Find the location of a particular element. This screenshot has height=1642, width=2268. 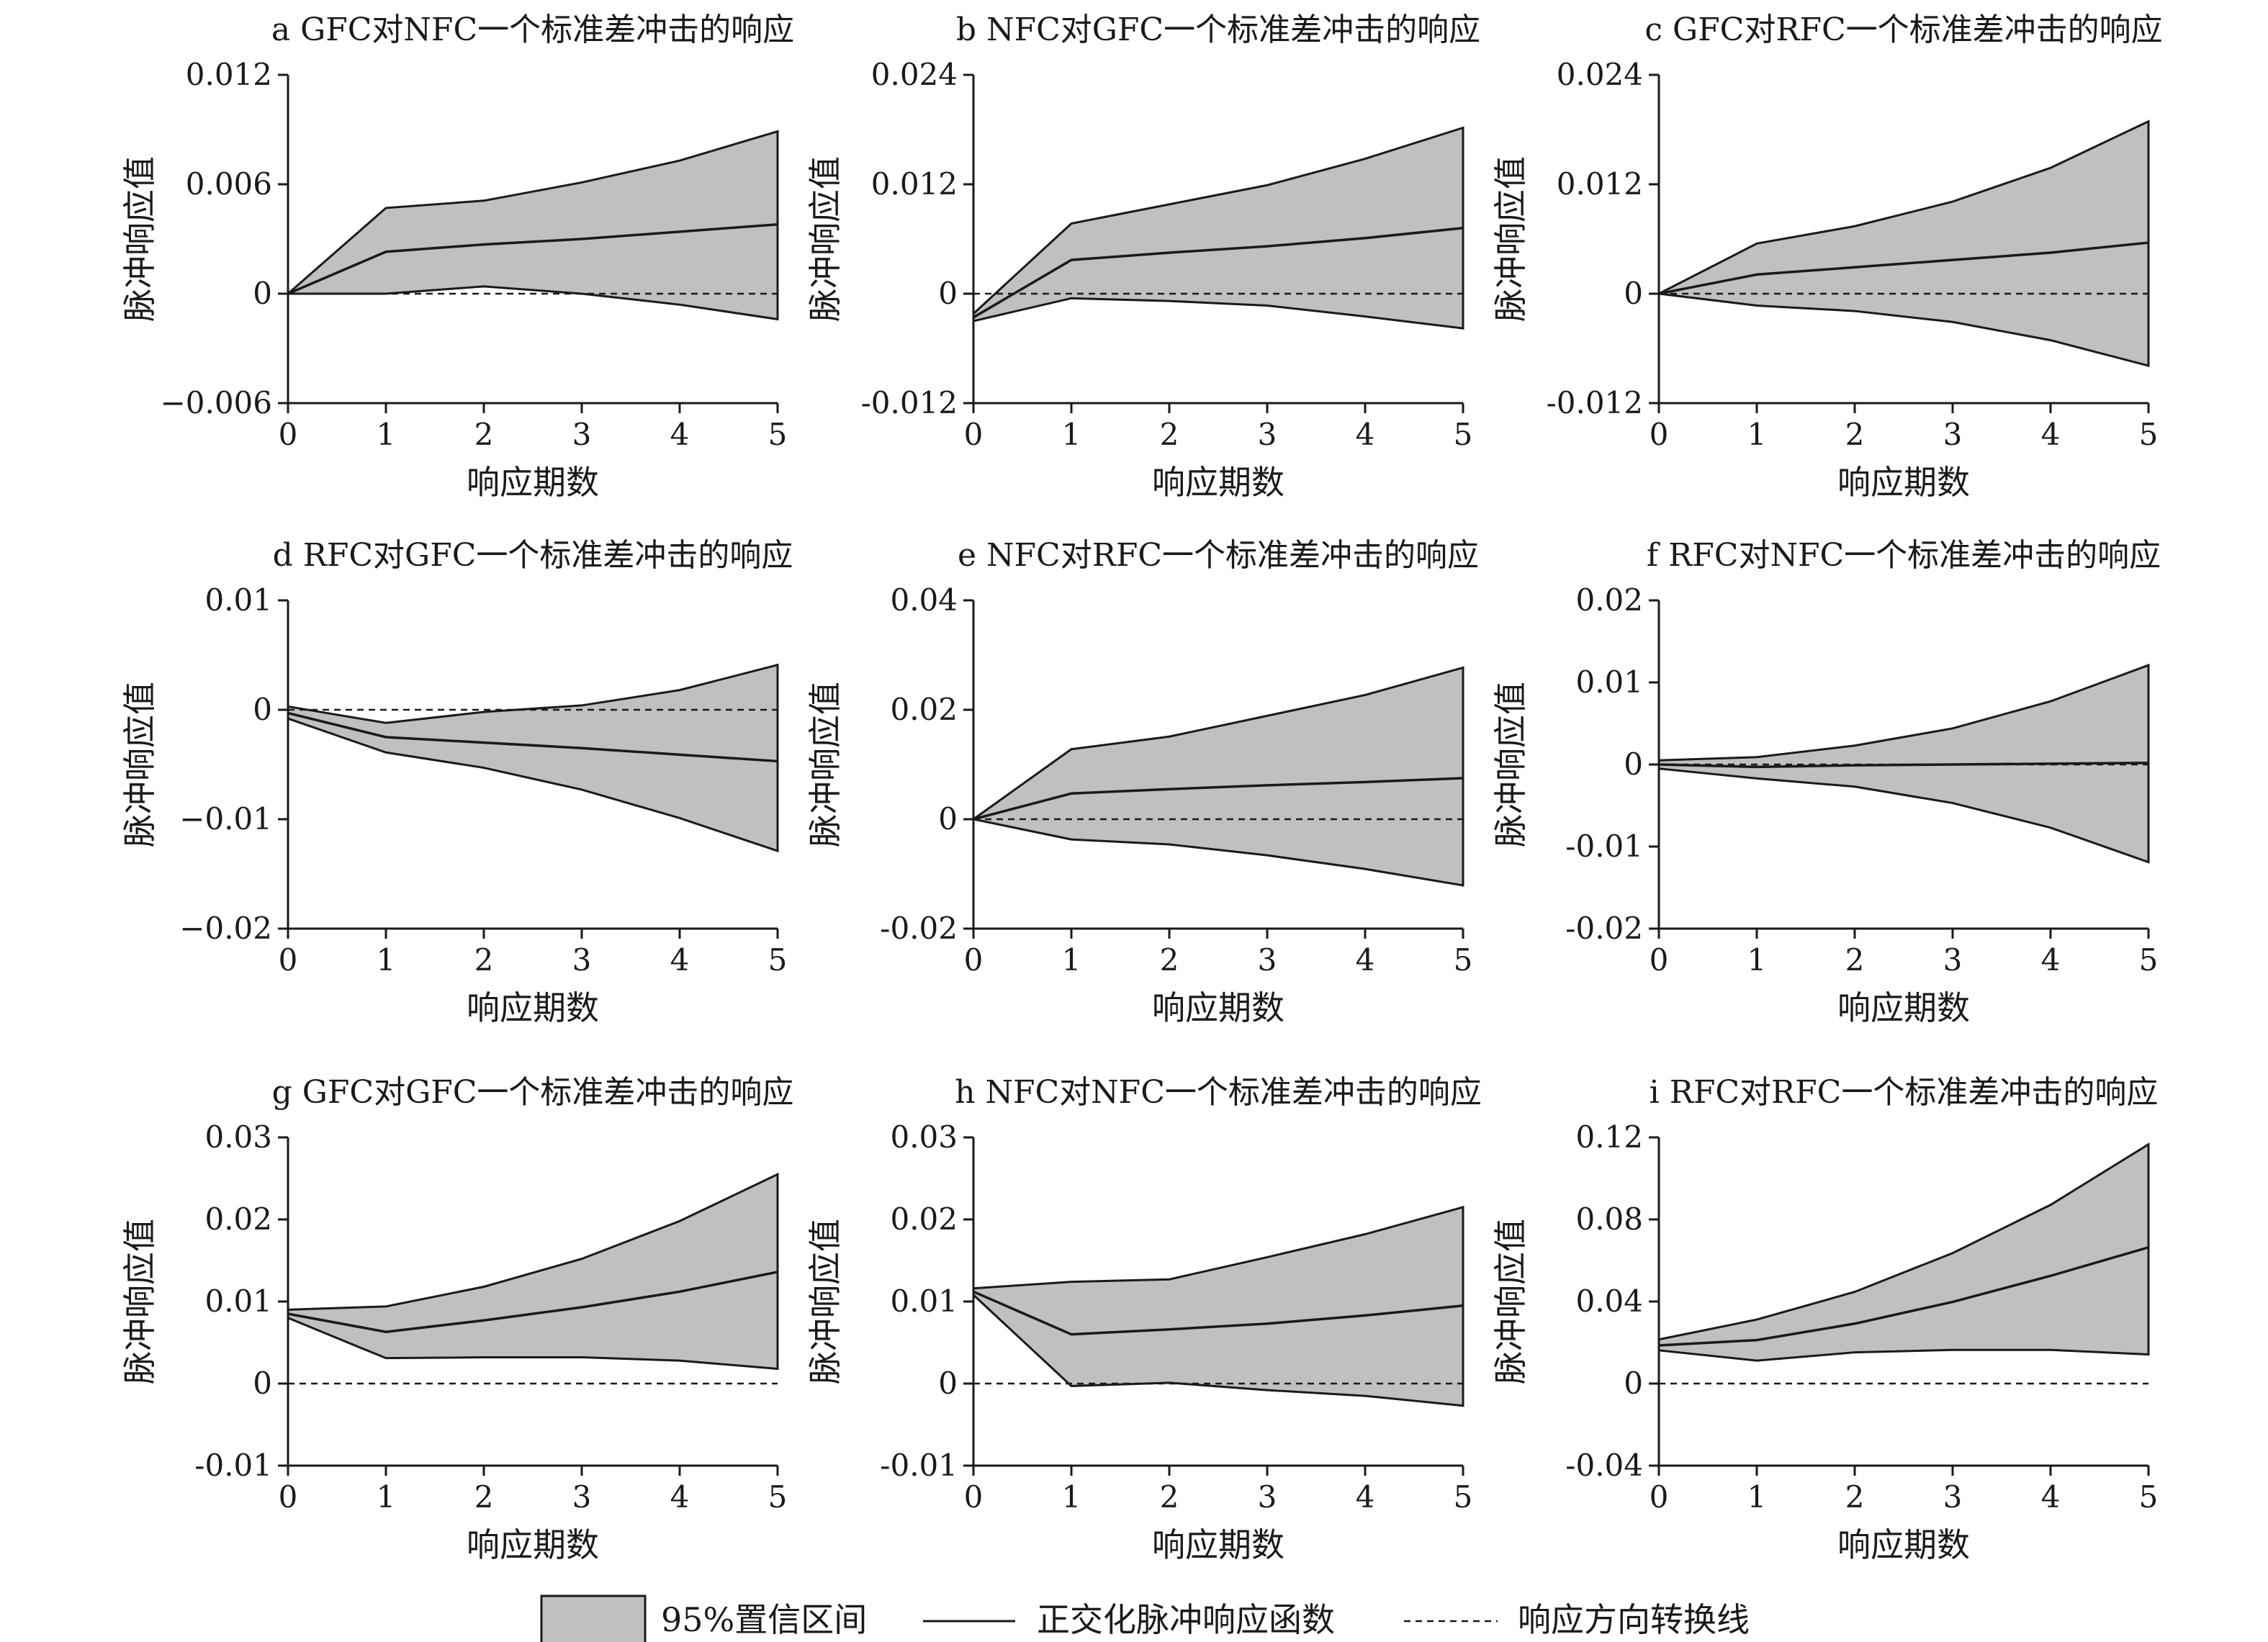

y-tick-label: -0.02 is located at coordinates (1604, 928).